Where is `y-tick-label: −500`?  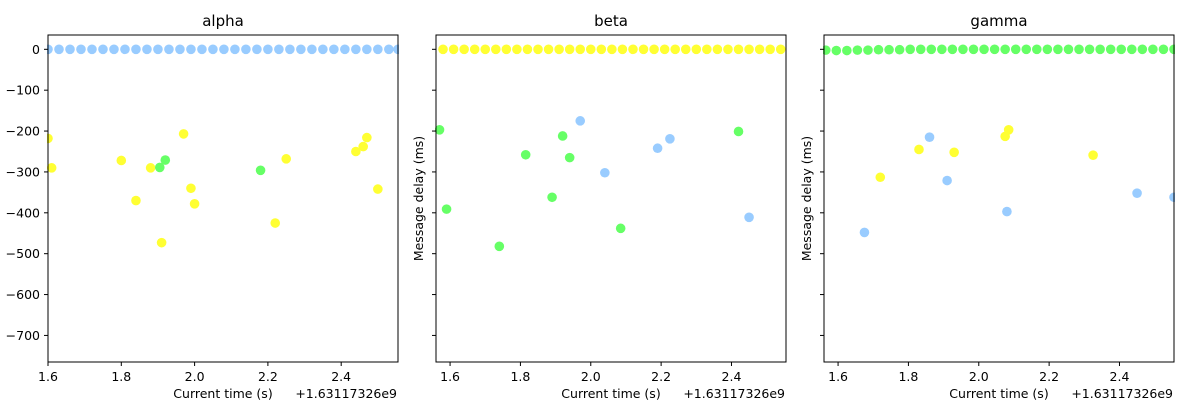
y-tick-label: −500 is located at coordinates (23, 253).